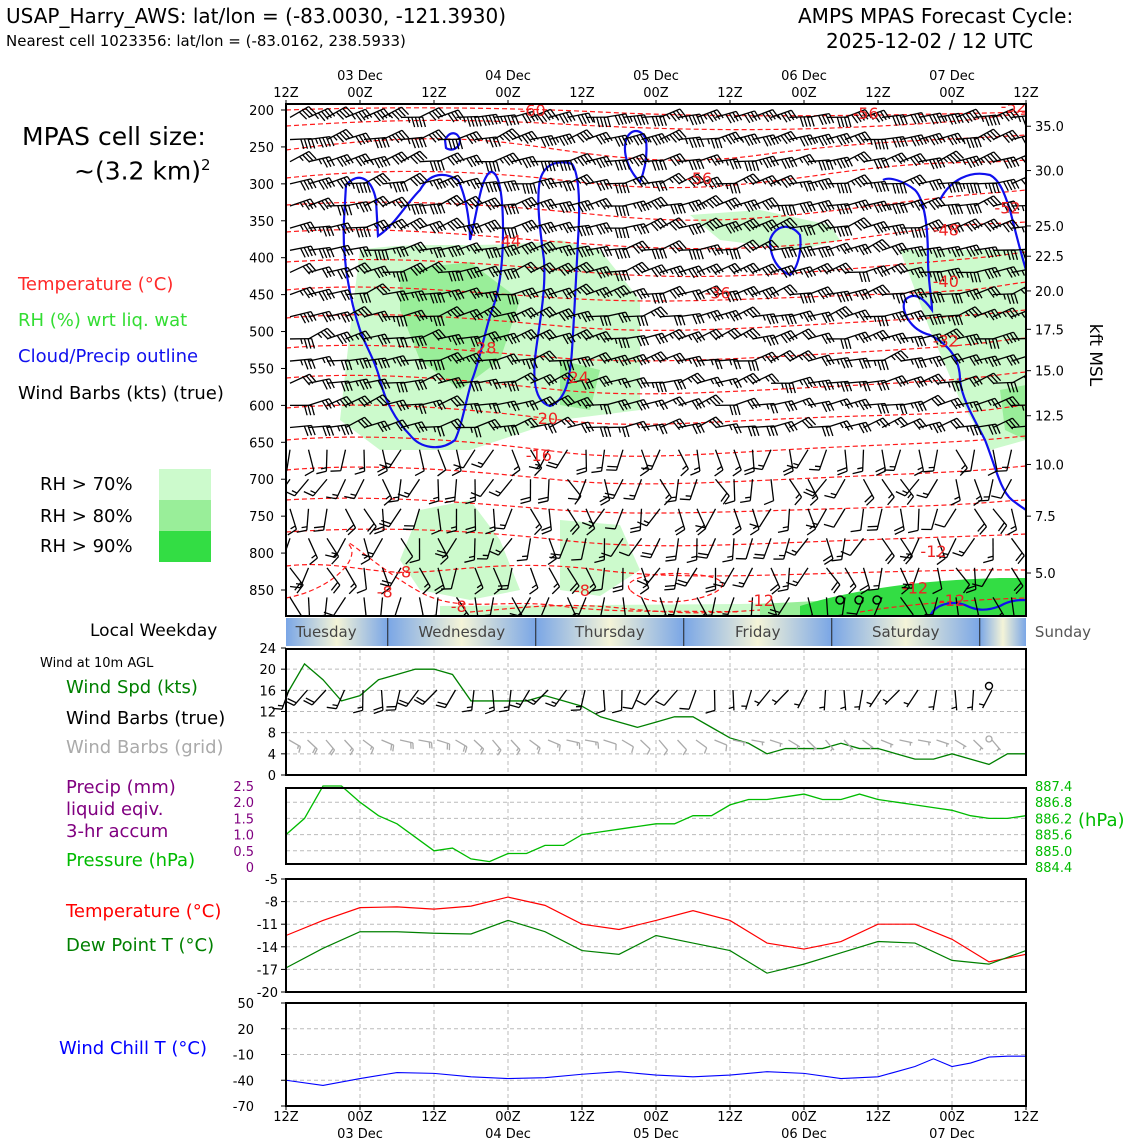 This screenshot has width=1140, height=1140. What do you see at coordinates (1049, 257) in the screenshot?
I see `kft-tick-label: 22.5` at bounding box center [1049, 257].